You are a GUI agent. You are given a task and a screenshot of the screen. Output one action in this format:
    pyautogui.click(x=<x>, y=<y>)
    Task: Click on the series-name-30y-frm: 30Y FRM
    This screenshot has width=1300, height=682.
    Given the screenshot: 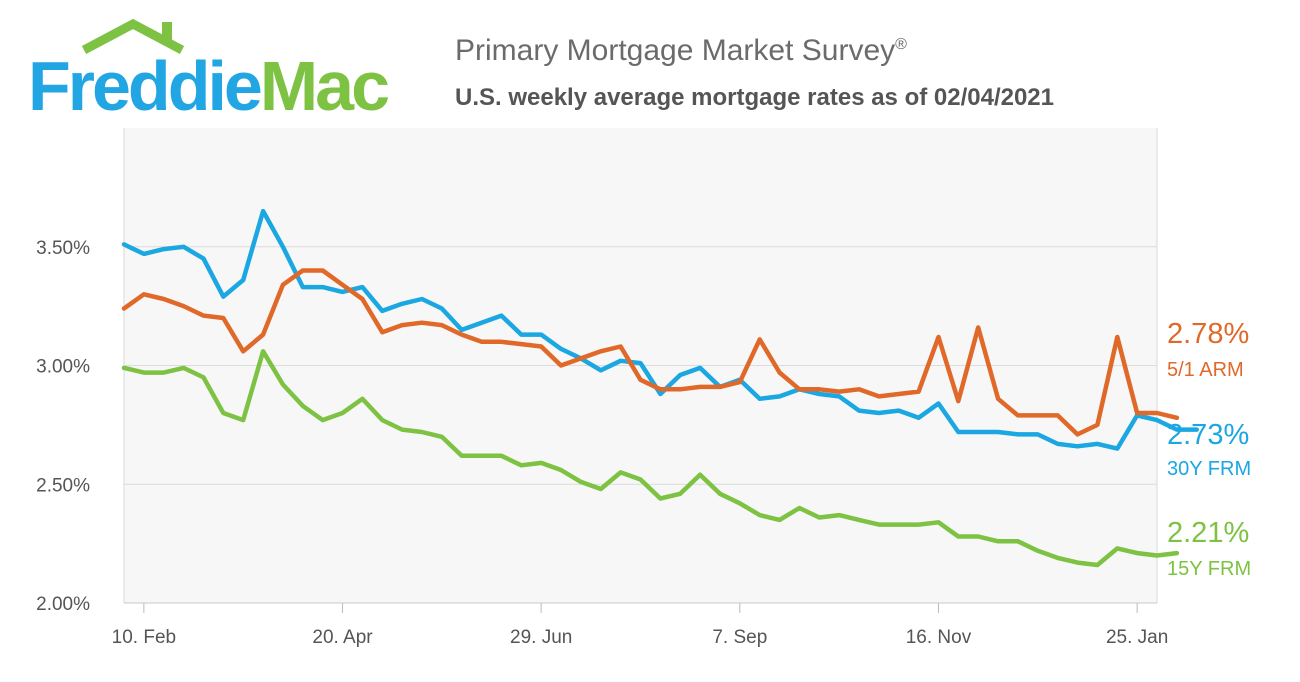 What is the action you would take?
    pyautogui.click(x=1209, y=469)
    